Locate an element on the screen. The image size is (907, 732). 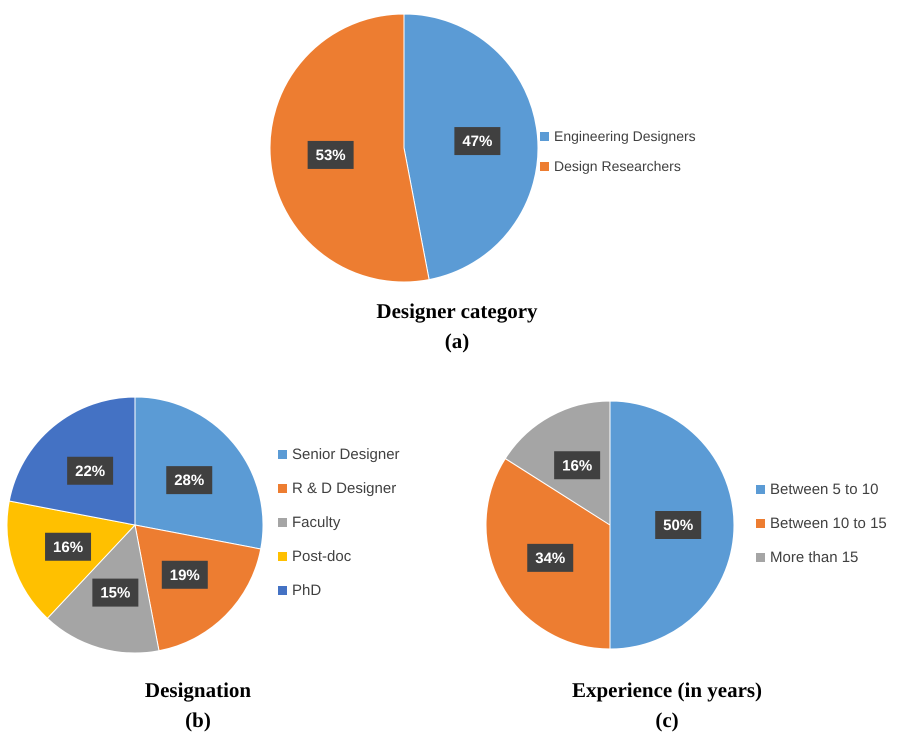
data-label: 28% is located at coordinates (189, 481).